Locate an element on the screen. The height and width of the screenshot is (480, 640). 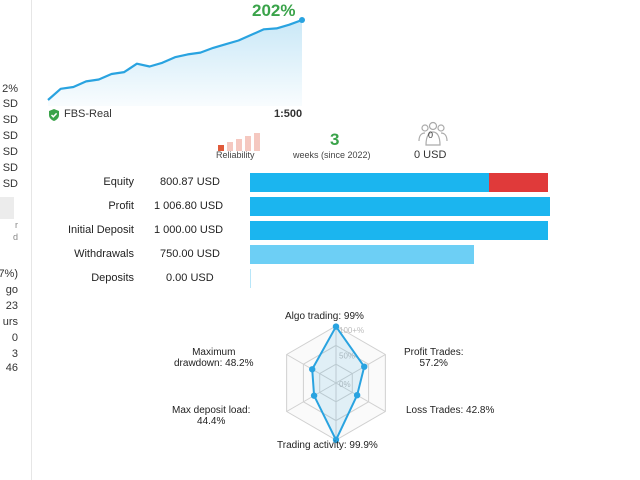
radar-axis-label: Algo trading: 99% is located at coordinates (324, 316).